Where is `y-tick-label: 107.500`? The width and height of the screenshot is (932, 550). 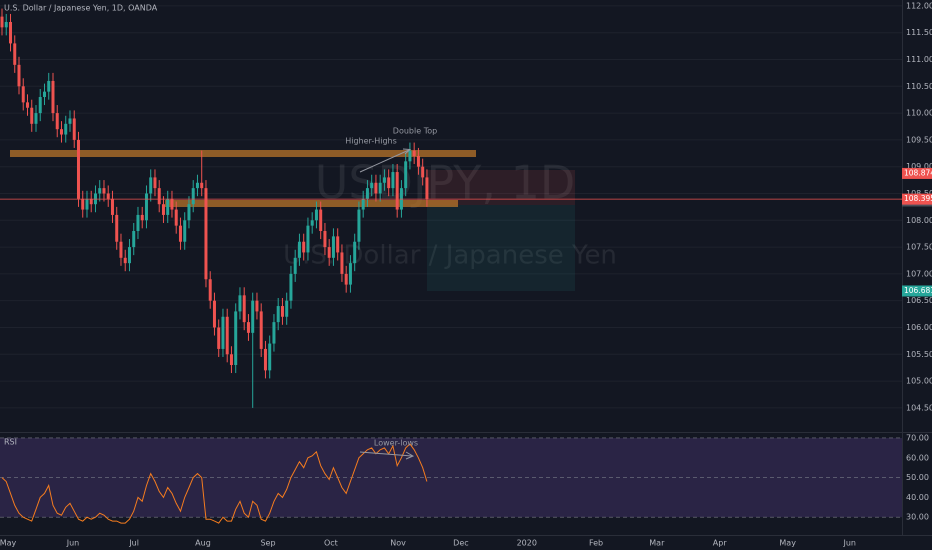 y-tick-label: 107.500 is located at coordinates (919, 247).